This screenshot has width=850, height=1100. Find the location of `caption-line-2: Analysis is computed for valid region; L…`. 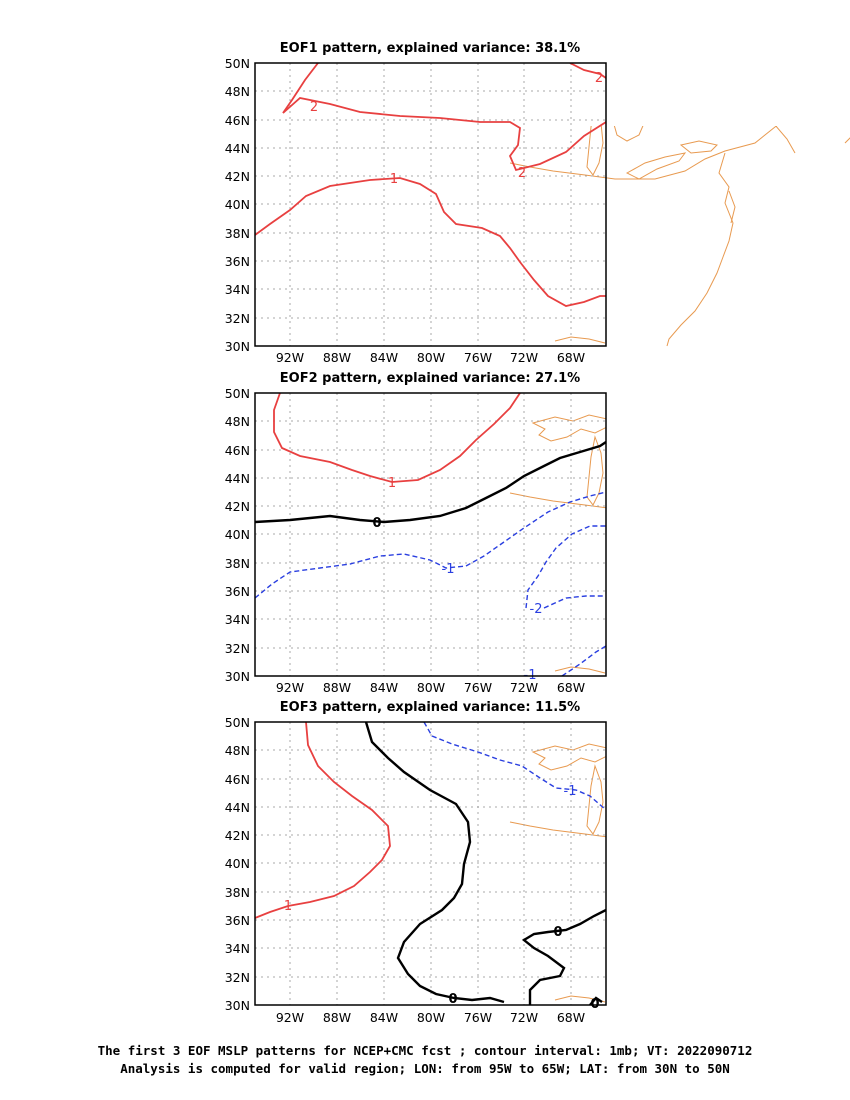

caption-line-2: Analysis is computed for valid region; L… is located at coordinates (425, 1068).